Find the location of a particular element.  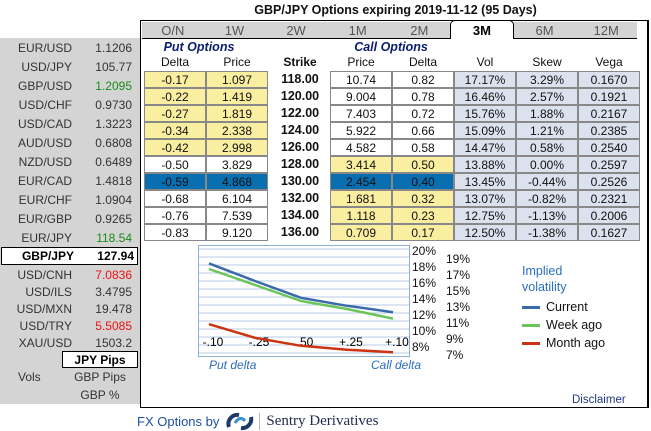

rate-pair: USD/JPY is located at coordinates (36, 67).